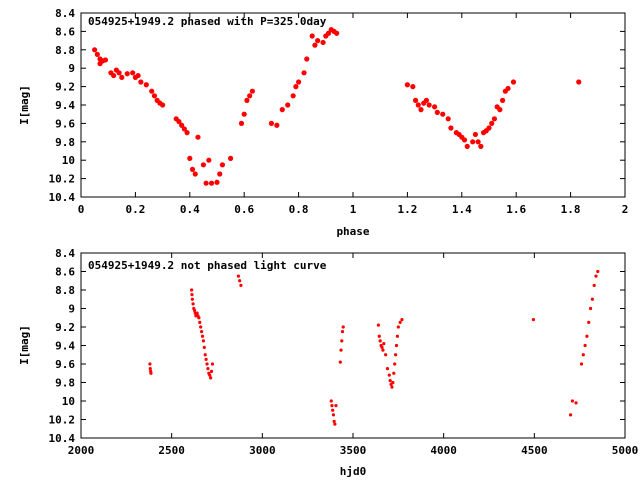  I want to click on x-axis-title: phase, so click(352, 231).